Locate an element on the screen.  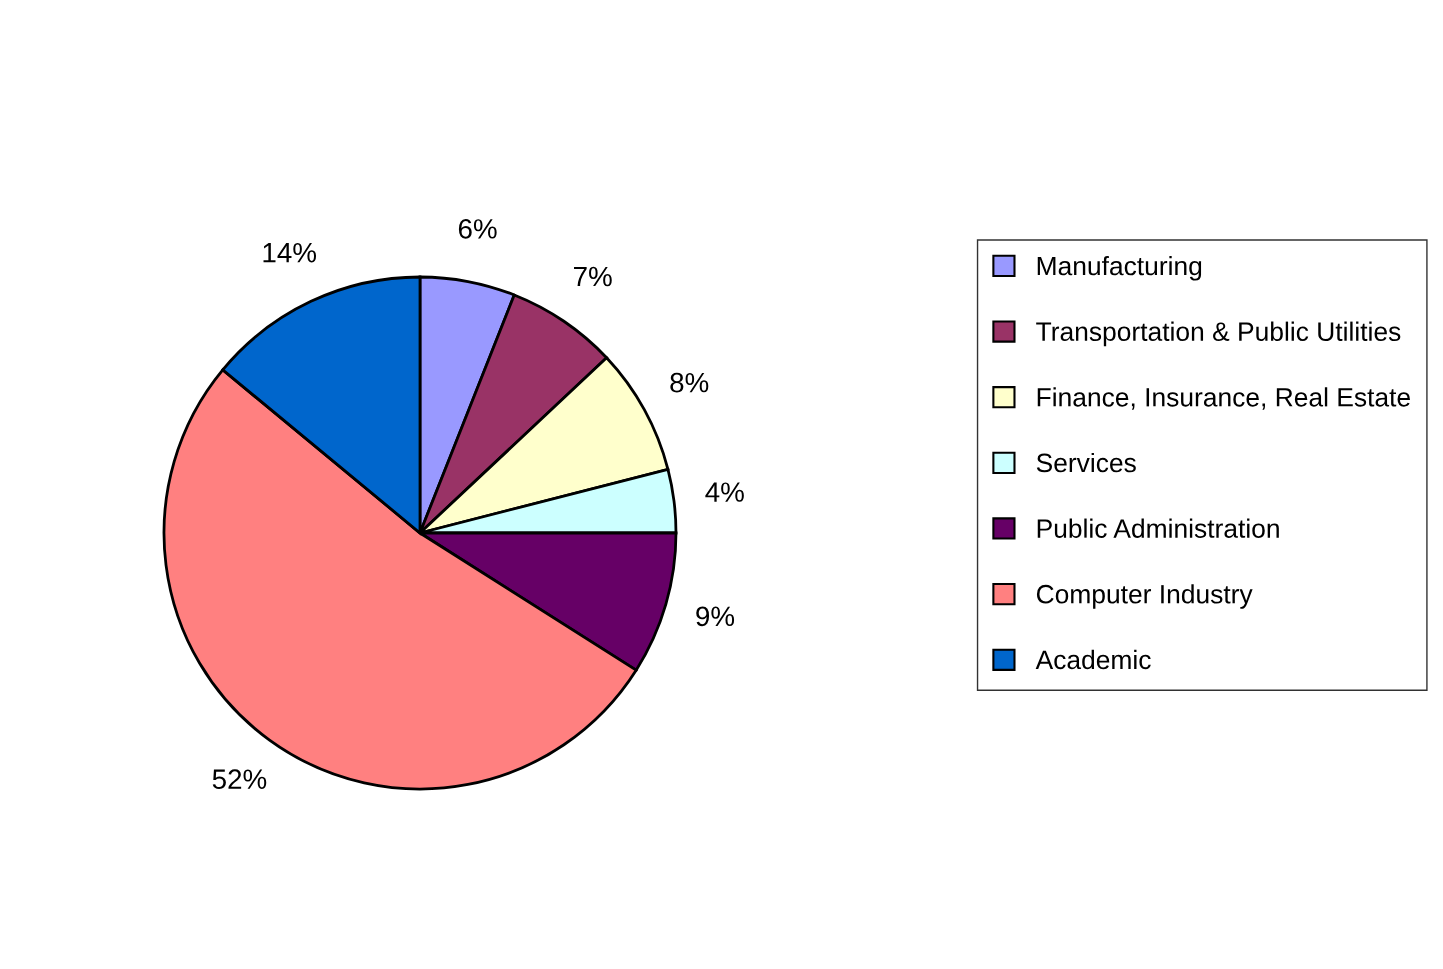
legend-label: Public Administration is located at coordinates (1158, 528).